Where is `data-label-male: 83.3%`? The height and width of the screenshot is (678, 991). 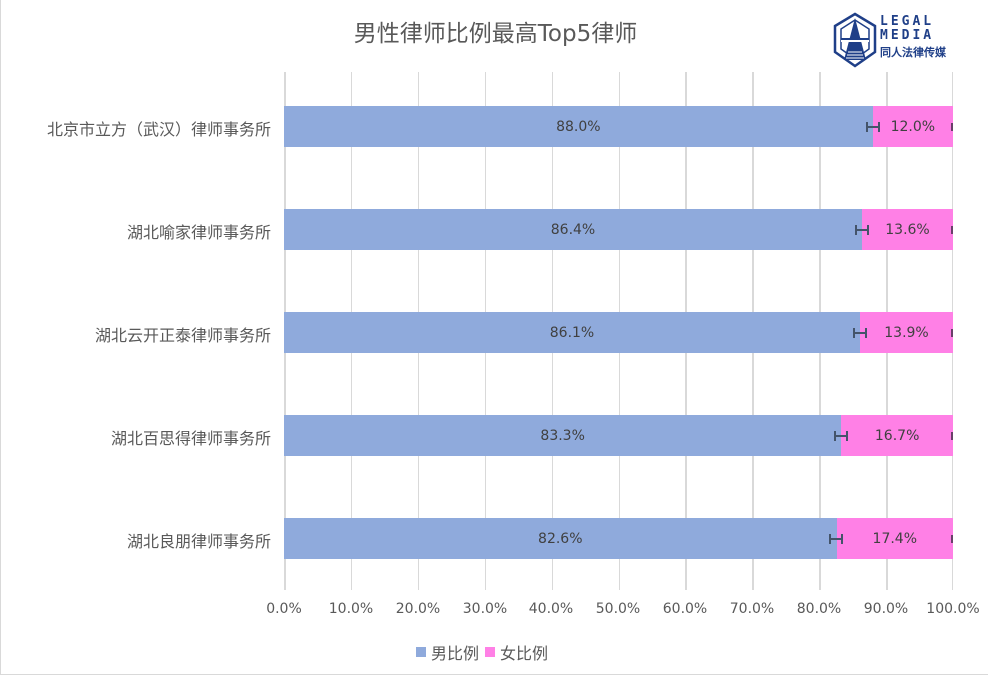 data-label-male: 83.3% is located at coordinates (562, 435).